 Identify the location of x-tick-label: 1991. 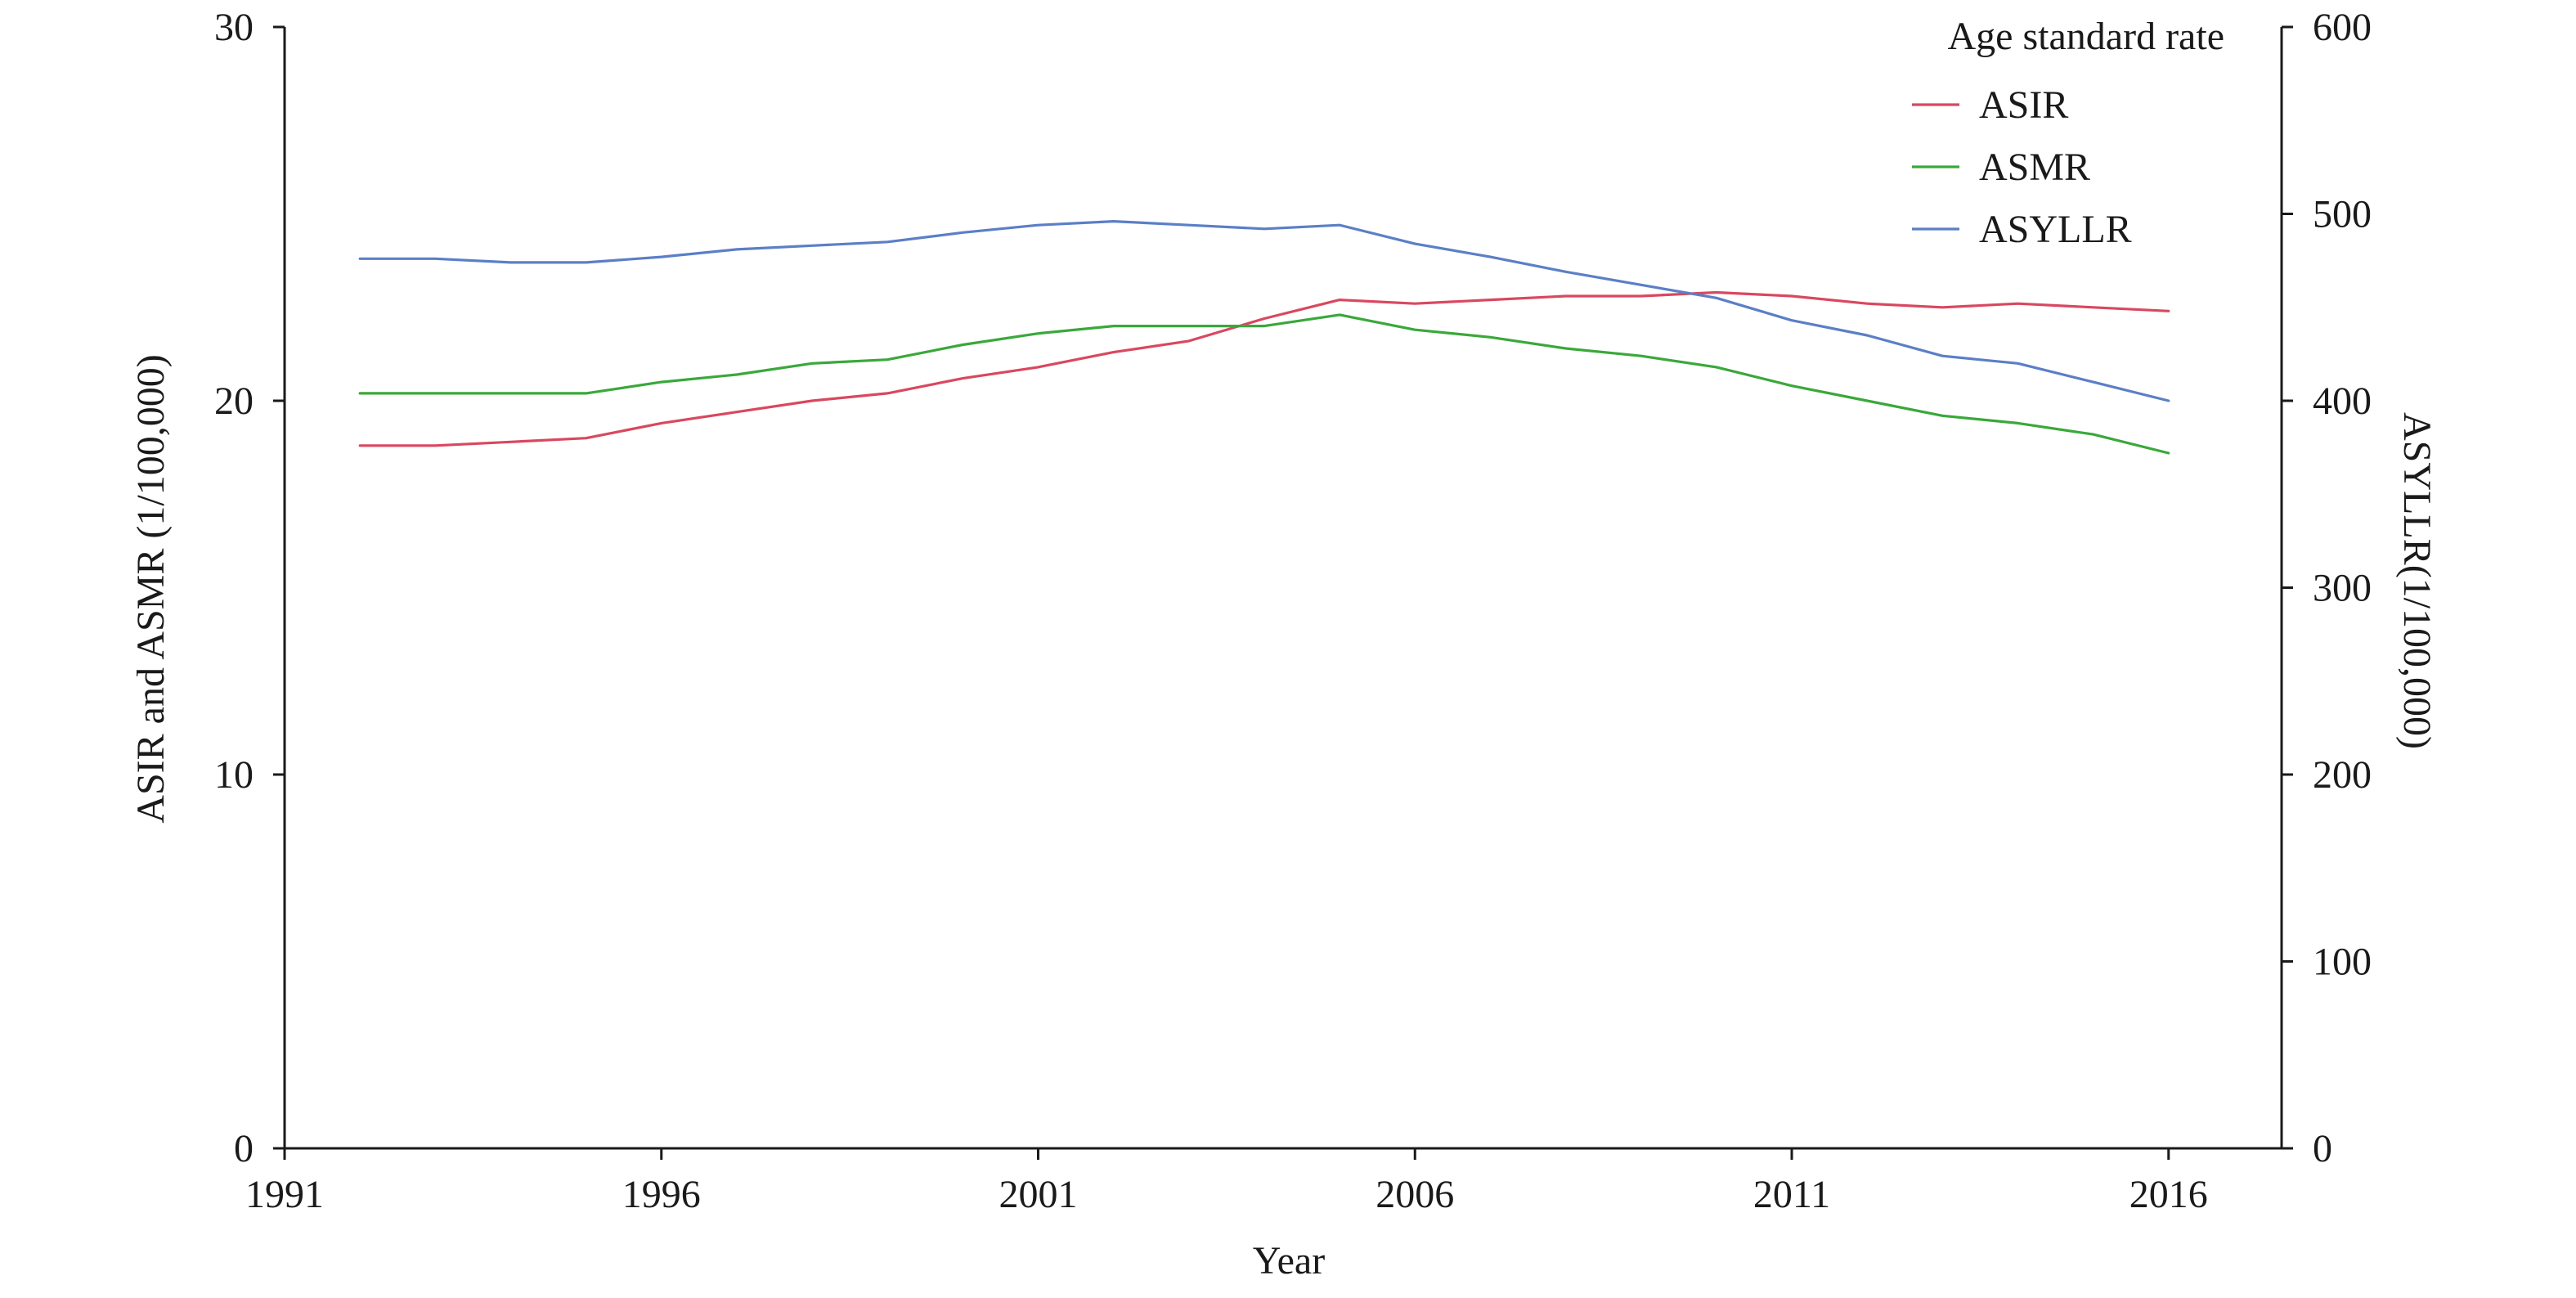
(284, 1194).